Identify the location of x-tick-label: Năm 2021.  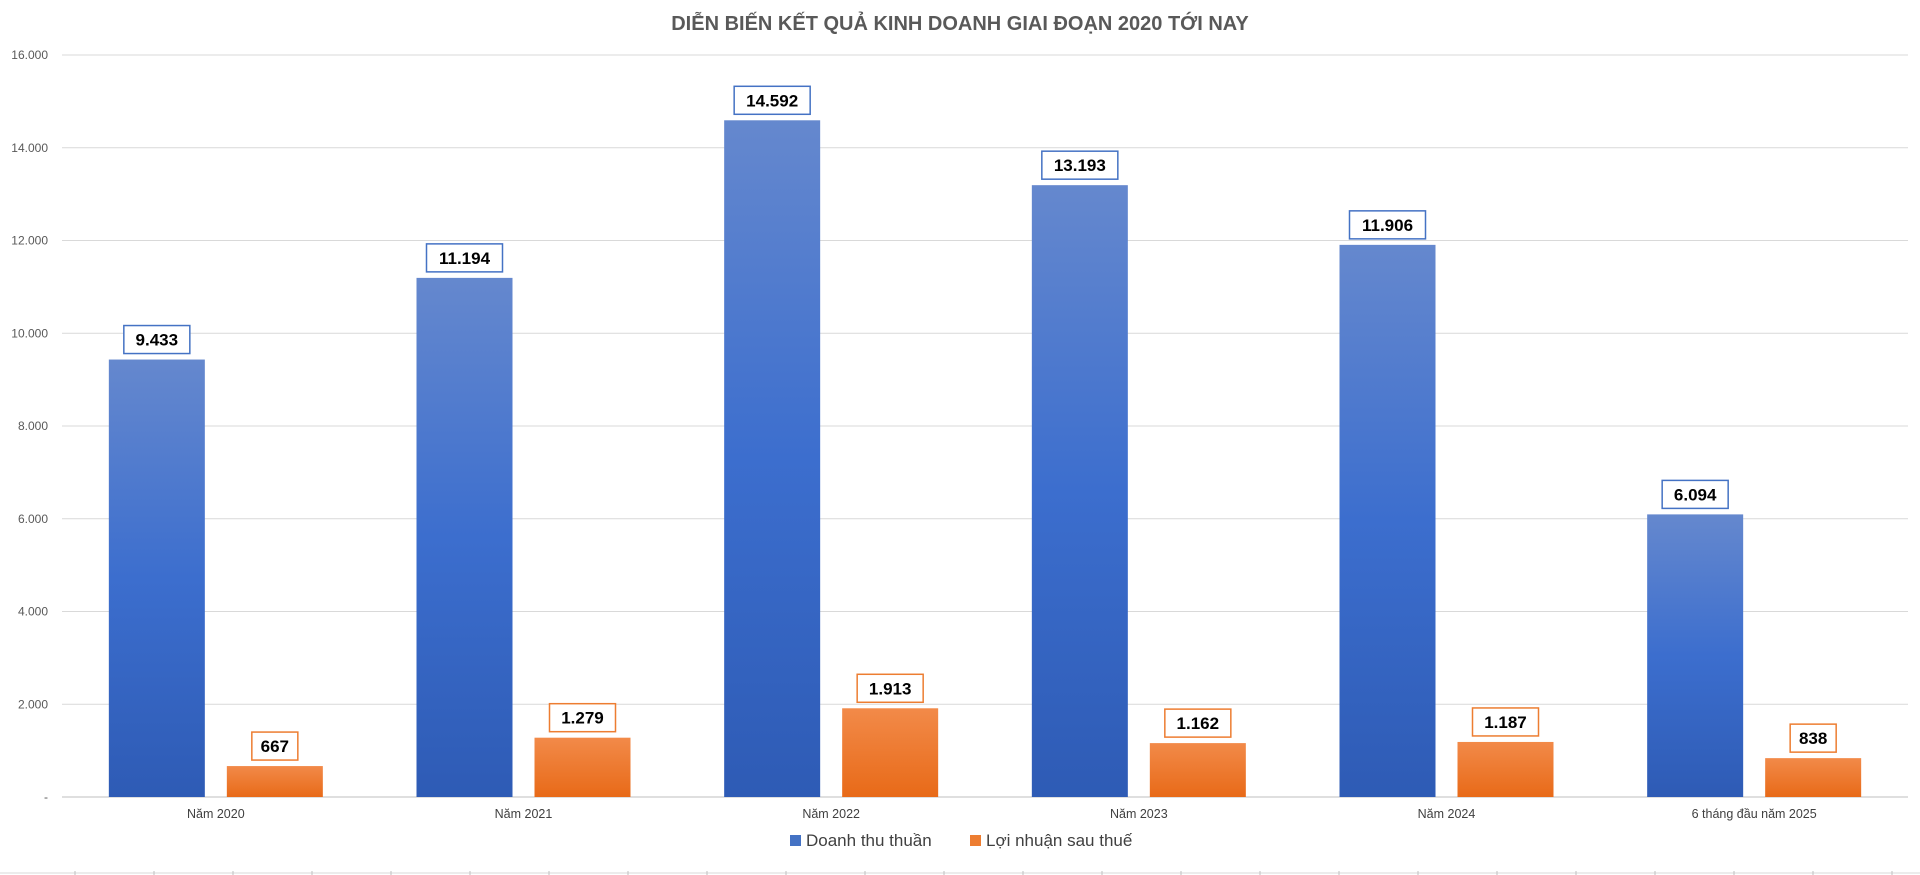
(524, 814).